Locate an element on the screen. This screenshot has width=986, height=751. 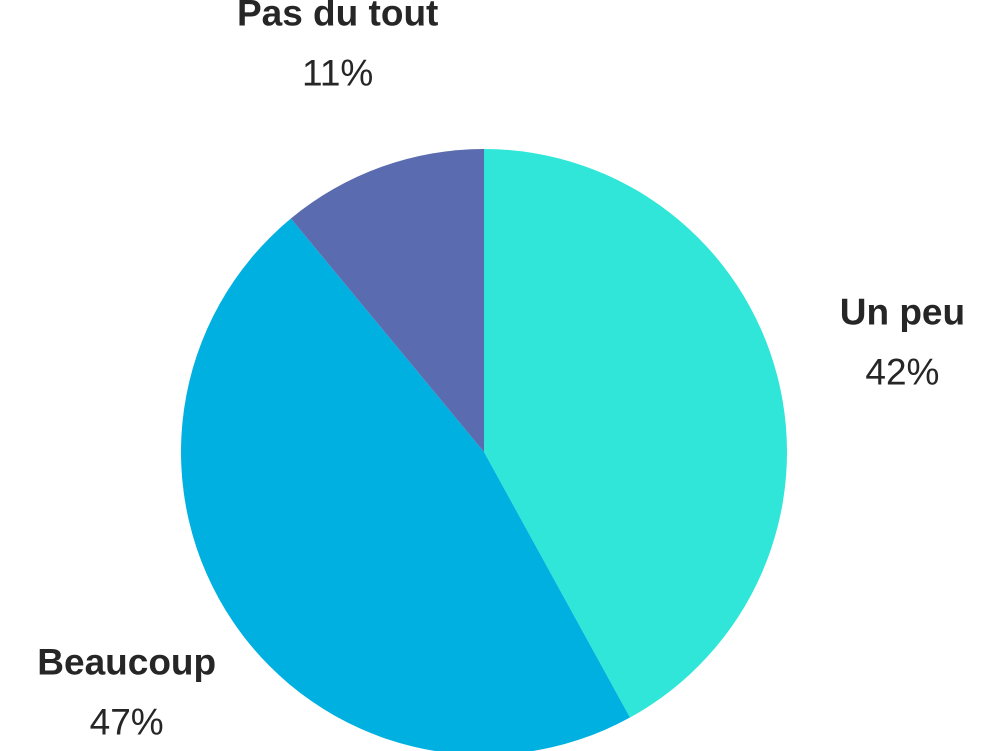
pie-slice is located at coordinates (387, 300).